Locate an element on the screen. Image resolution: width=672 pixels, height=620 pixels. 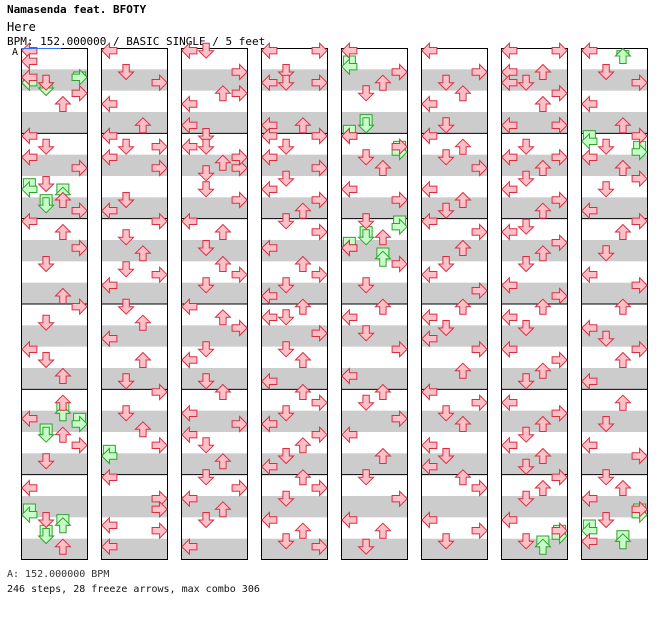
column-border is located at coordinates (614, 304).